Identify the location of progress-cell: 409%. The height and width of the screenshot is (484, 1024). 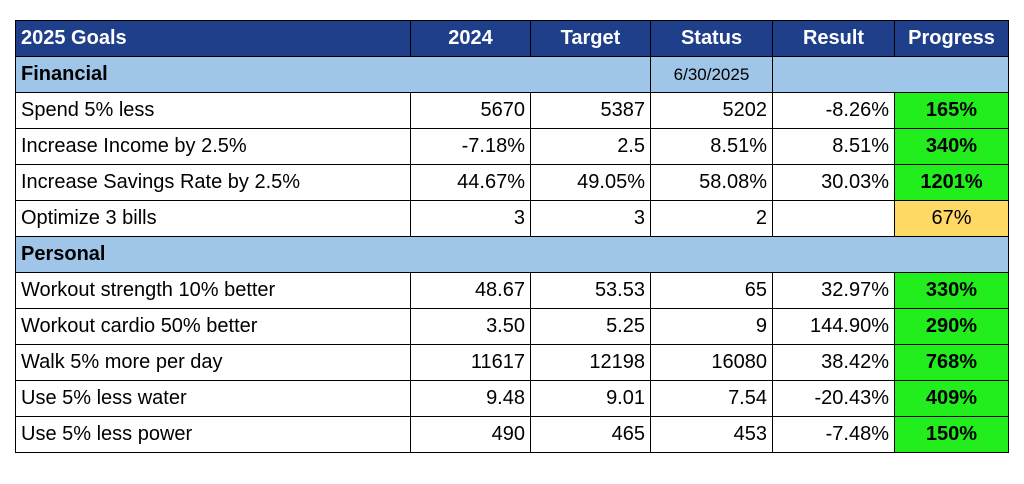
(951, 398).